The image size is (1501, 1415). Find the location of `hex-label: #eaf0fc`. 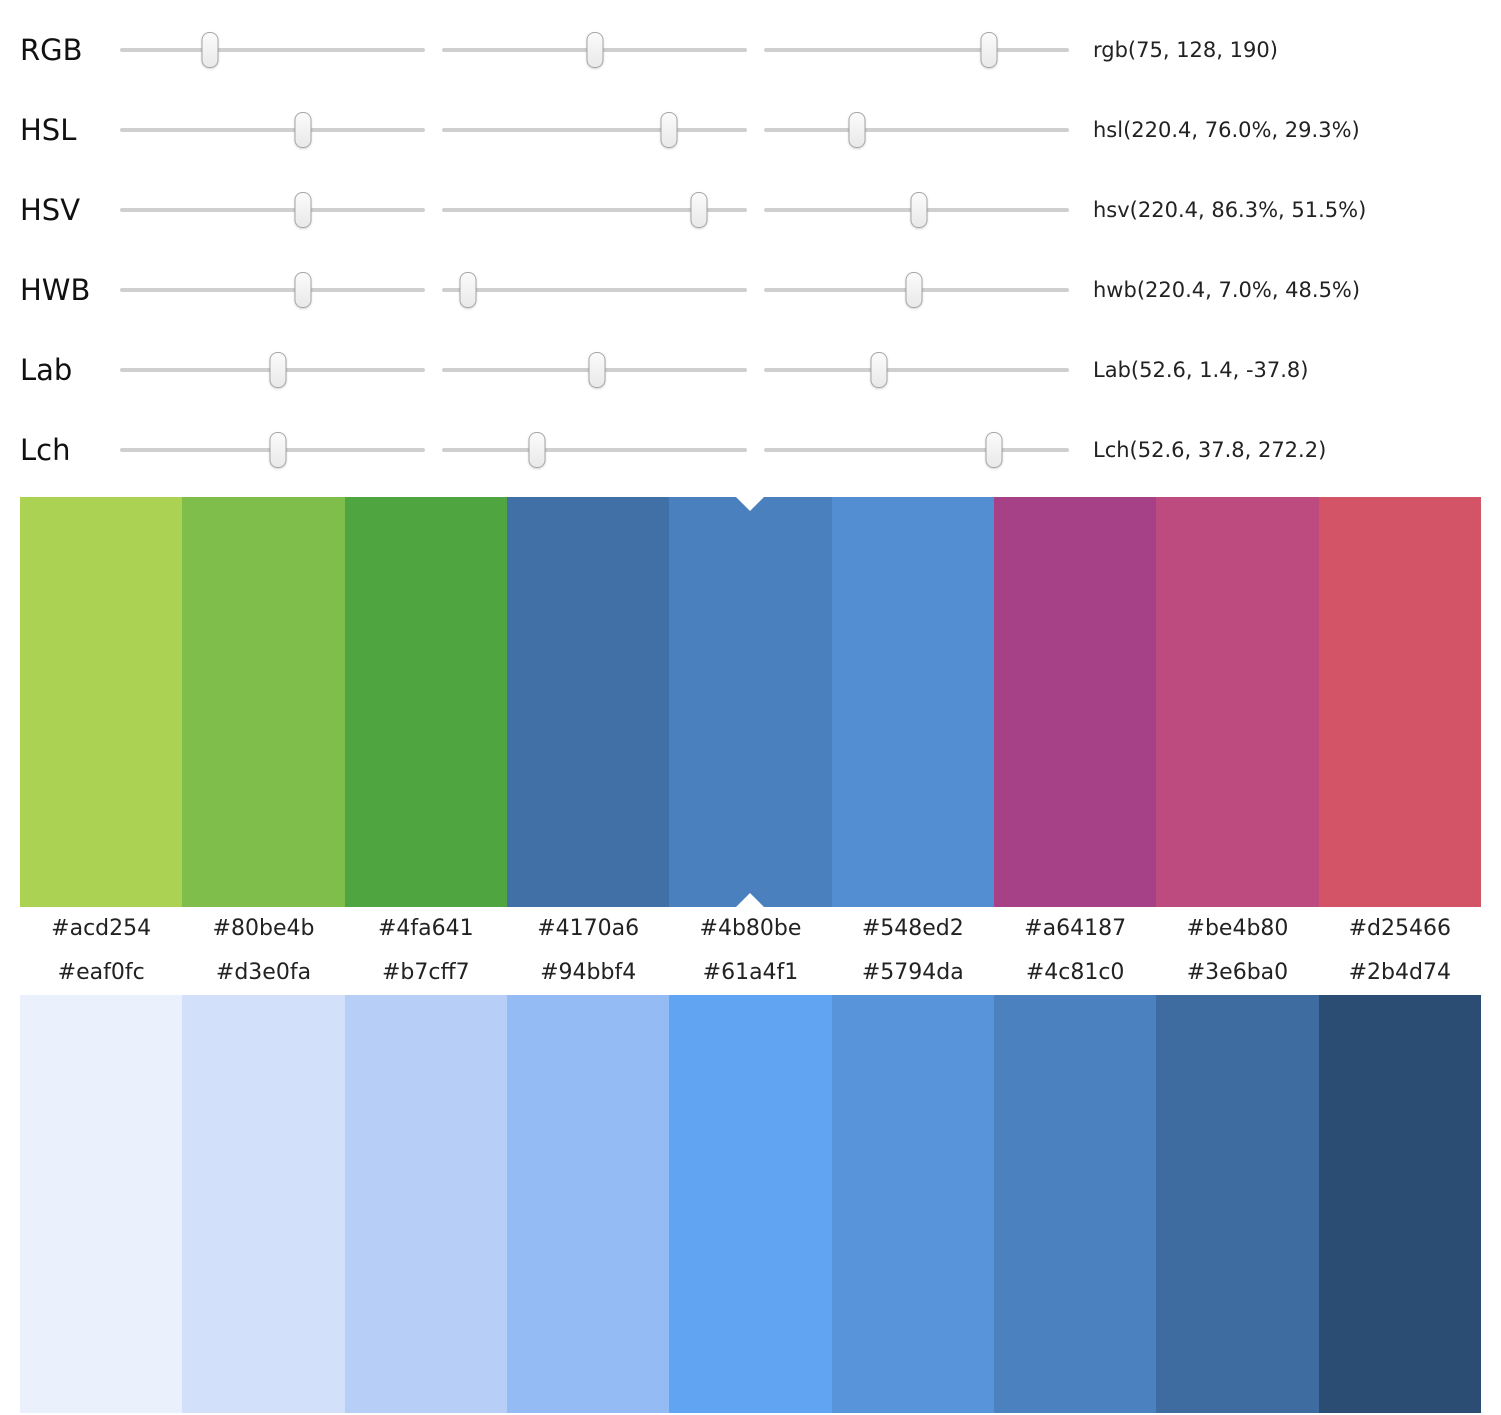

hex-label: #eaf0fc is located at coordinates (101, 972).